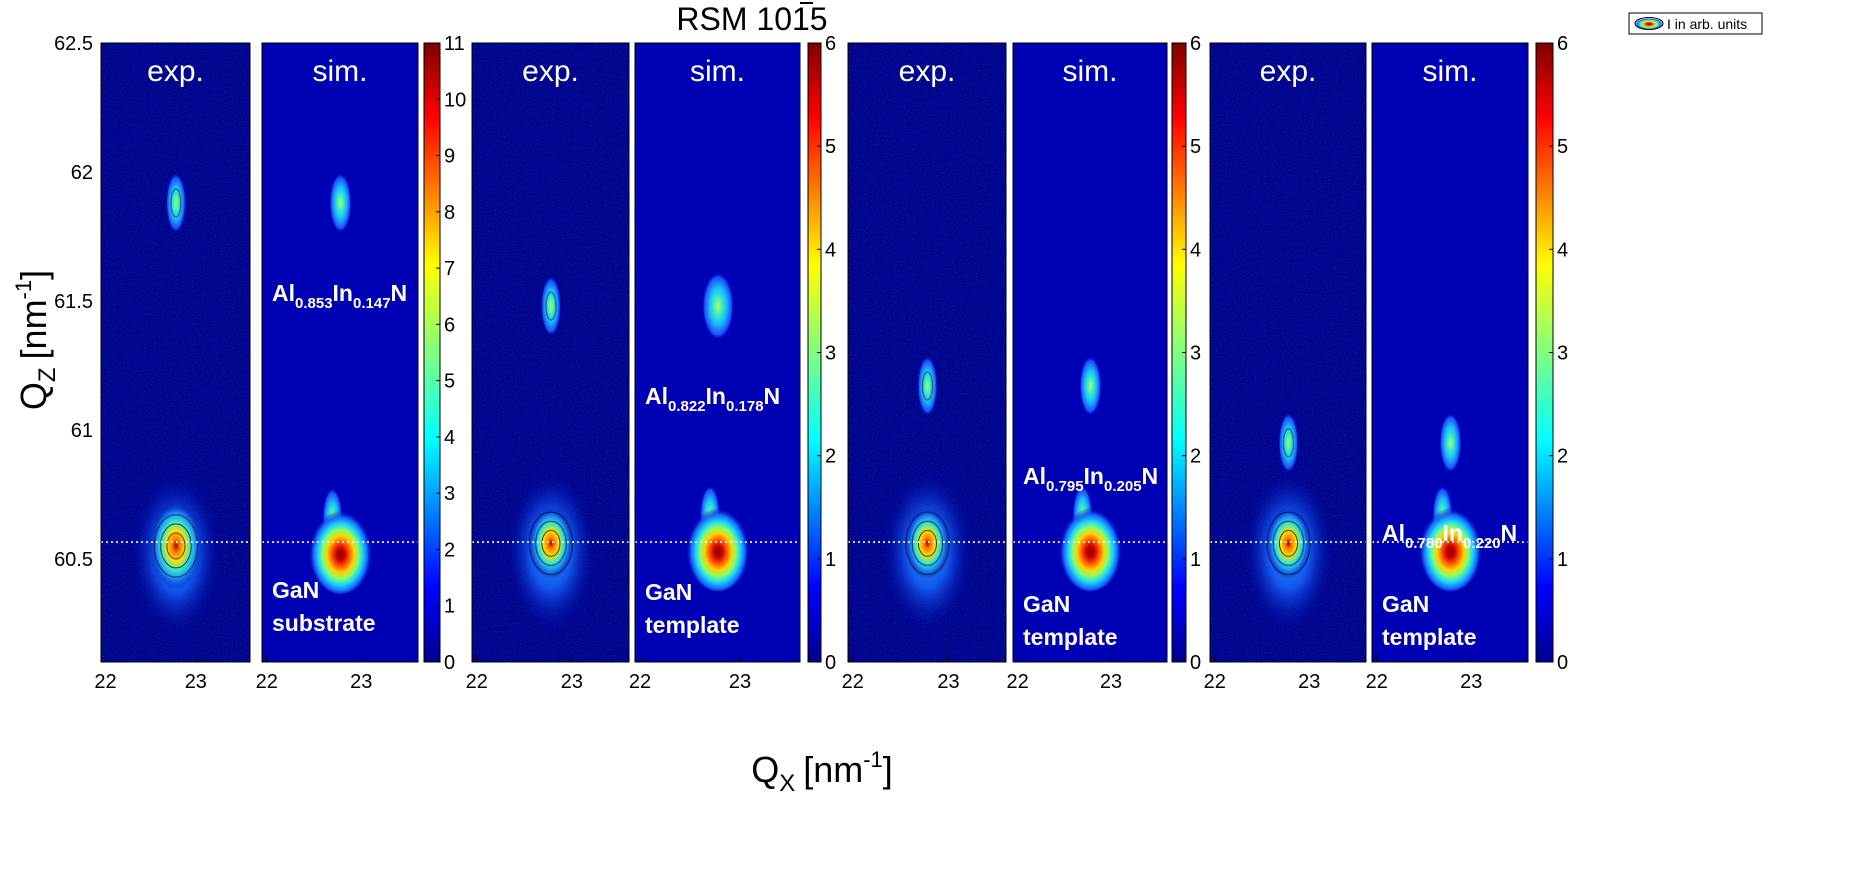 The width and height of the screenshot is (1849, 872). Describe the element at coordinates (1123, 486) in the screenshot. I see `layer-sub2: 0.205` at that location.